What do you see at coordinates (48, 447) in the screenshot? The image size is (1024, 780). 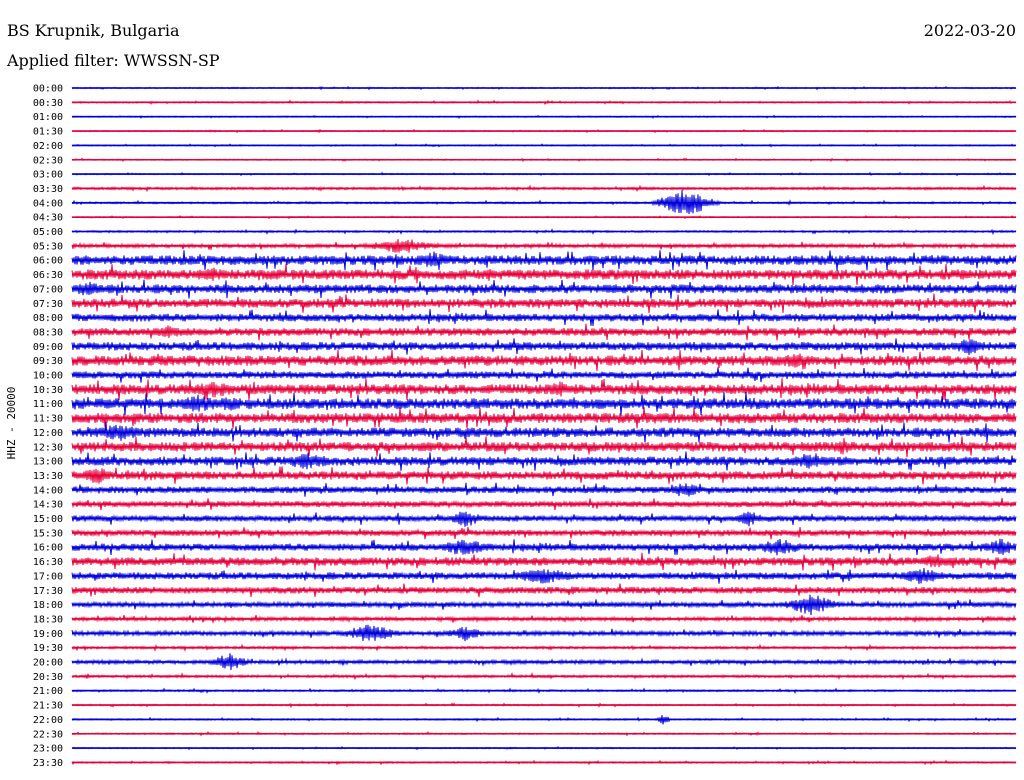 I see `time-tick-label: 12:30` at bounding box center [48, 447].